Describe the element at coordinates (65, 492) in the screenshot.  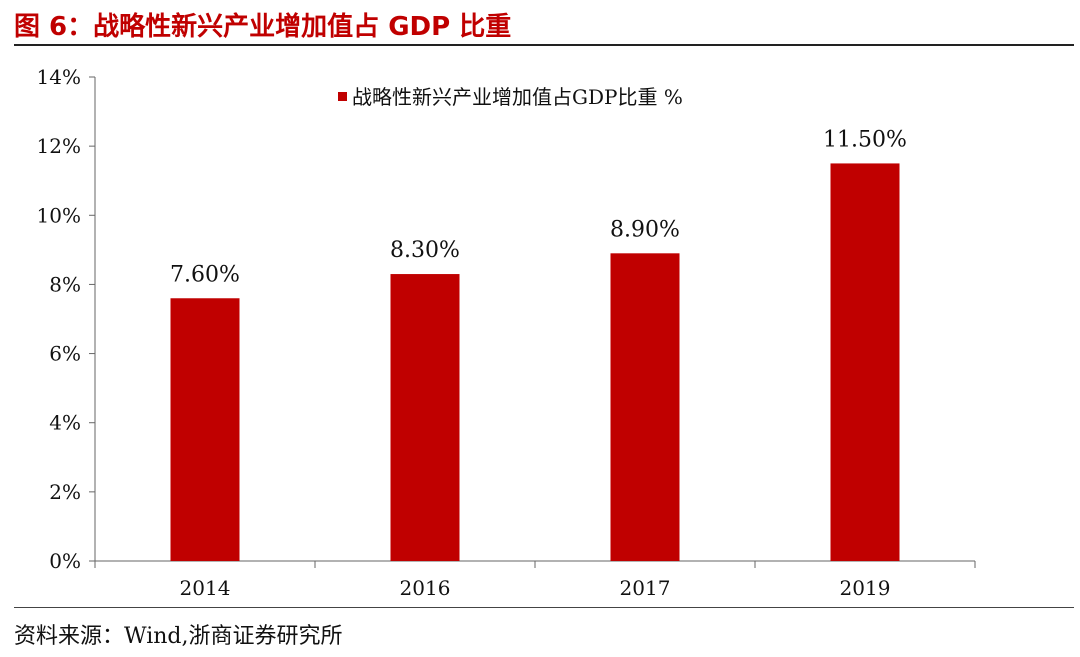
I see `y-tick-label: 2%` at that location.